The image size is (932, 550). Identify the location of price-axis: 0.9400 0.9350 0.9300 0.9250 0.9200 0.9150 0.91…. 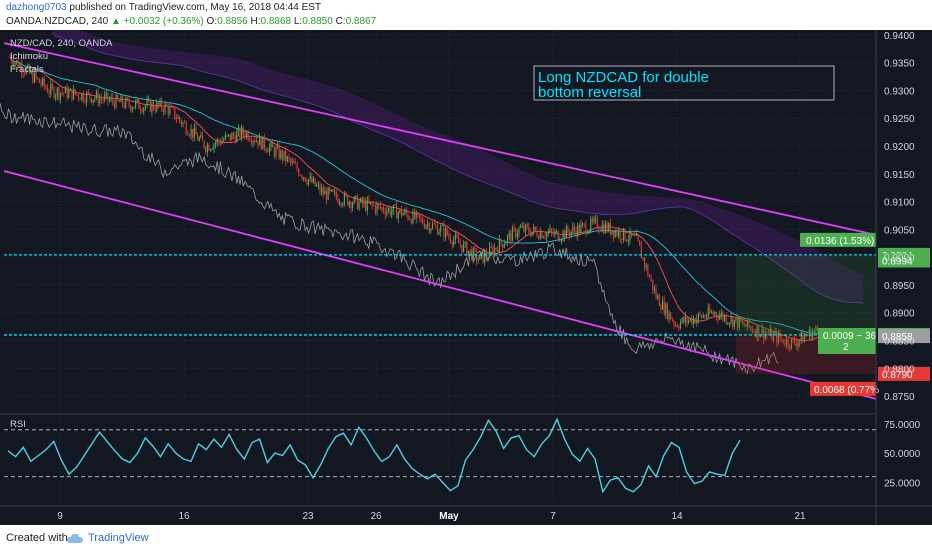
(895, 277).